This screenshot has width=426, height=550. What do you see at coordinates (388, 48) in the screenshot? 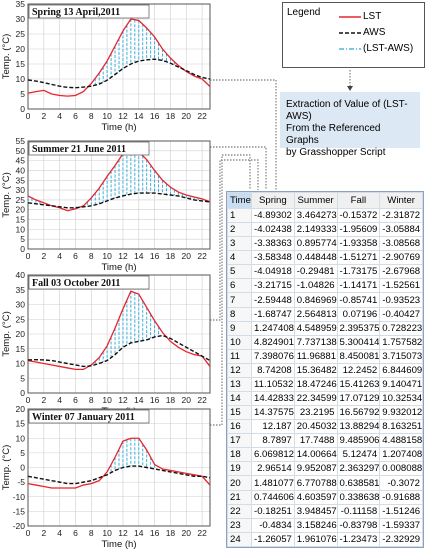
I see `legend-label-diff: (LST-AWS)` at bounding box center [388, 48].